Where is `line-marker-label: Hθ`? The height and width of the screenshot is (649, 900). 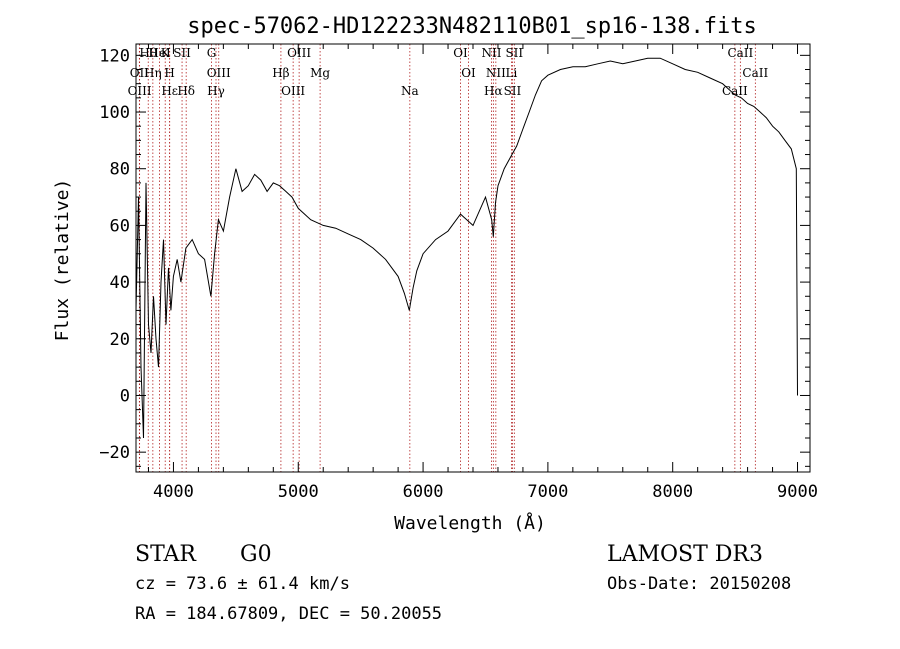 line-marker-label: Hθ is located at coordinates (148, 53).